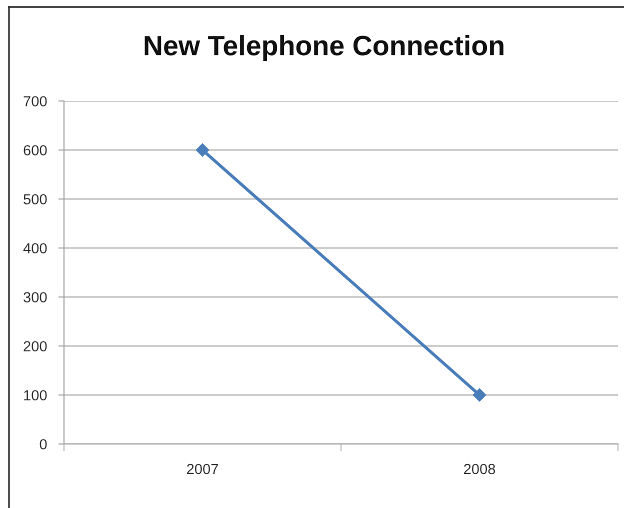 Image resolution: width=624 pixels, height=508 pixels. What do you see at coordinates (324, 48) in the screenshot?
I see `chart-title: New Telephone Connection` at bounding box center [324, 48].